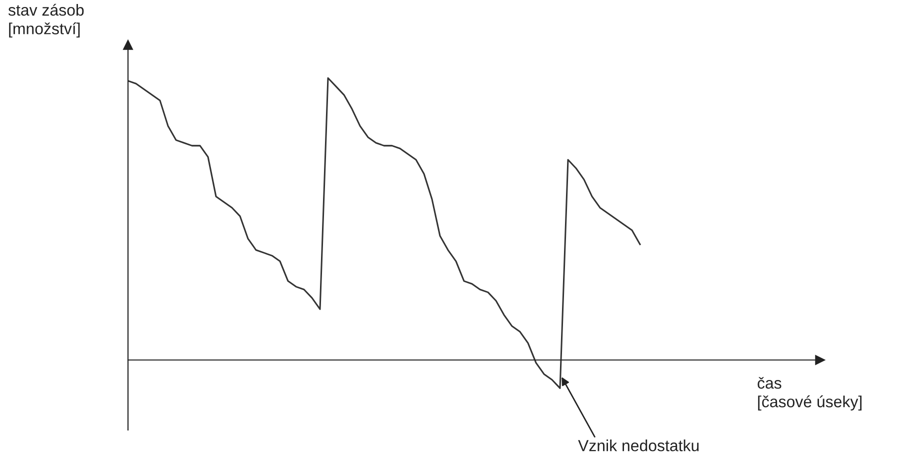 The height and width of the screenshot is (457, 898). I want to click on text: Vznik nedostatku, so click(638, 446).